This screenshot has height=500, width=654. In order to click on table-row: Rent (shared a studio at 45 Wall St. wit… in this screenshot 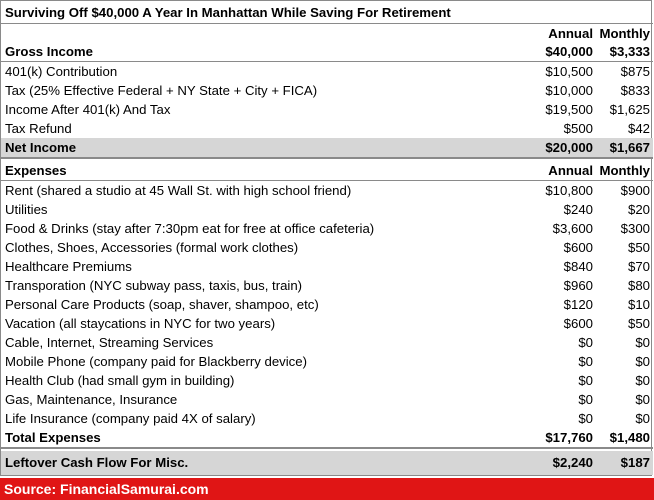, I will do `click(327, 190)`.